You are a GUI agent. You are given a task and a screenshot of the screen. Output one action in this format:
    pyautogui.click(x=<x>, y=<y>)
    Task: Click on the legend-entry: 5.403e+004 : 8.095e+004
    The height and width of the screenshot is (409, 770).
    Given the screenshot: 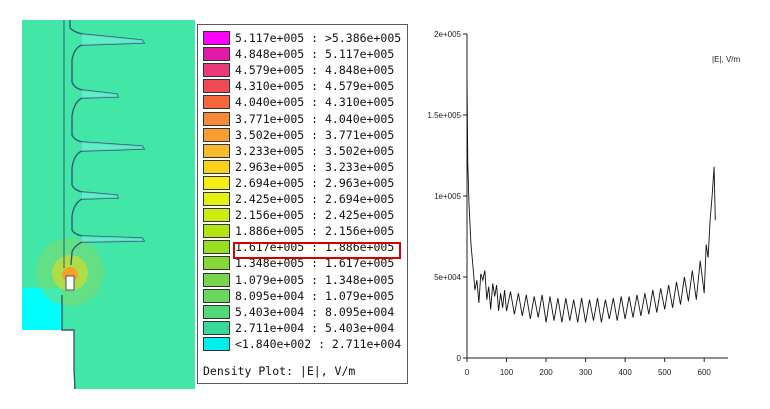 What is the action you would take?
    pyautogui.click(x=303, y=312)
    